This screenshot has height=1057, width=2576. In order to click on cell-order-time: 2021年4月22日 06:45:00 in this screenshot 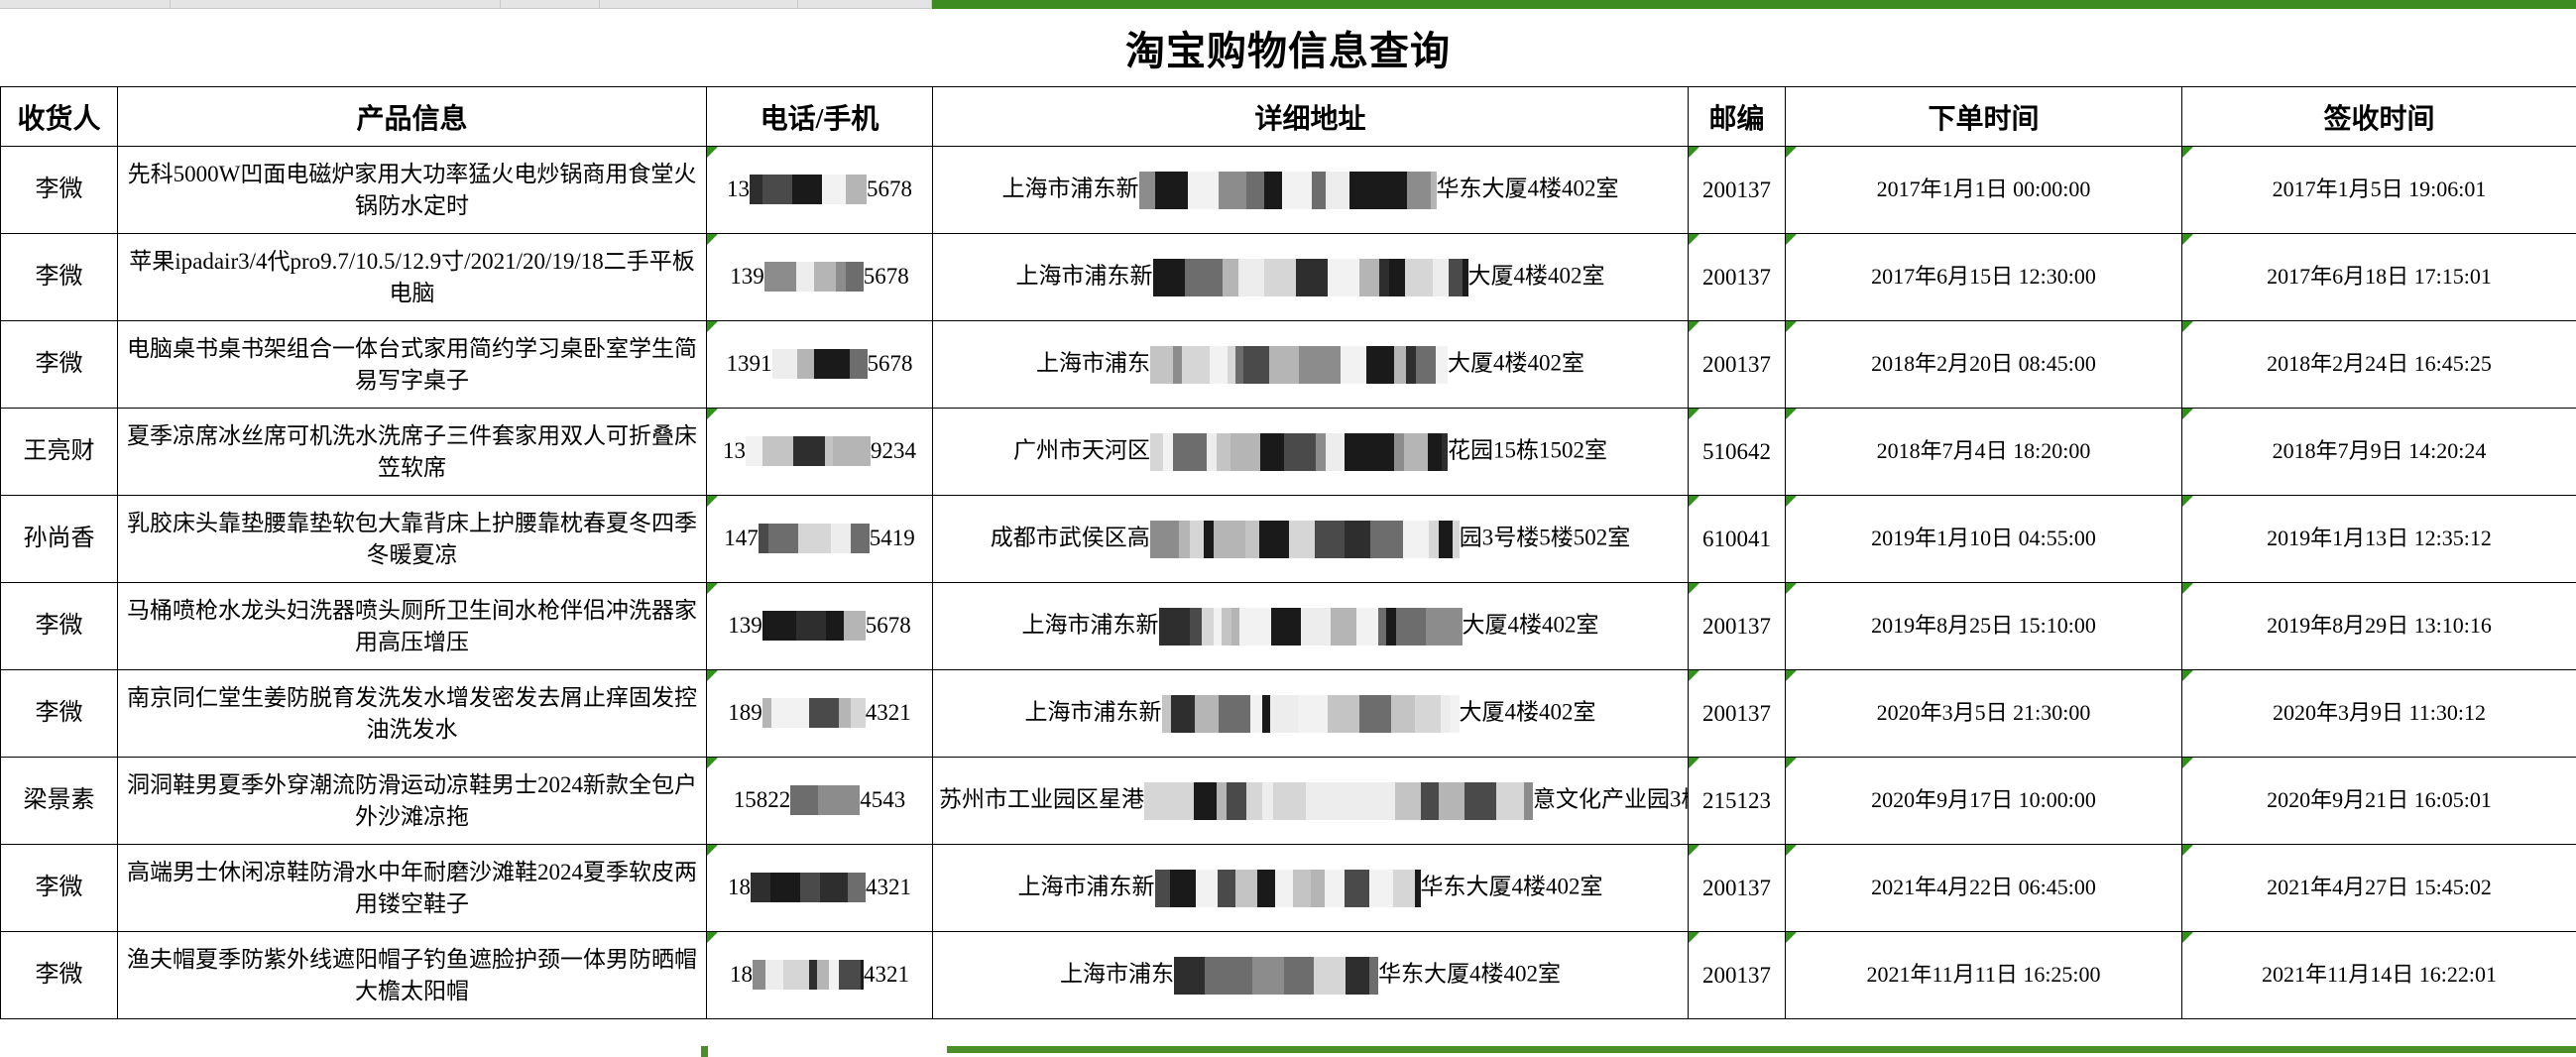, I will do `click(1984, 888)`.